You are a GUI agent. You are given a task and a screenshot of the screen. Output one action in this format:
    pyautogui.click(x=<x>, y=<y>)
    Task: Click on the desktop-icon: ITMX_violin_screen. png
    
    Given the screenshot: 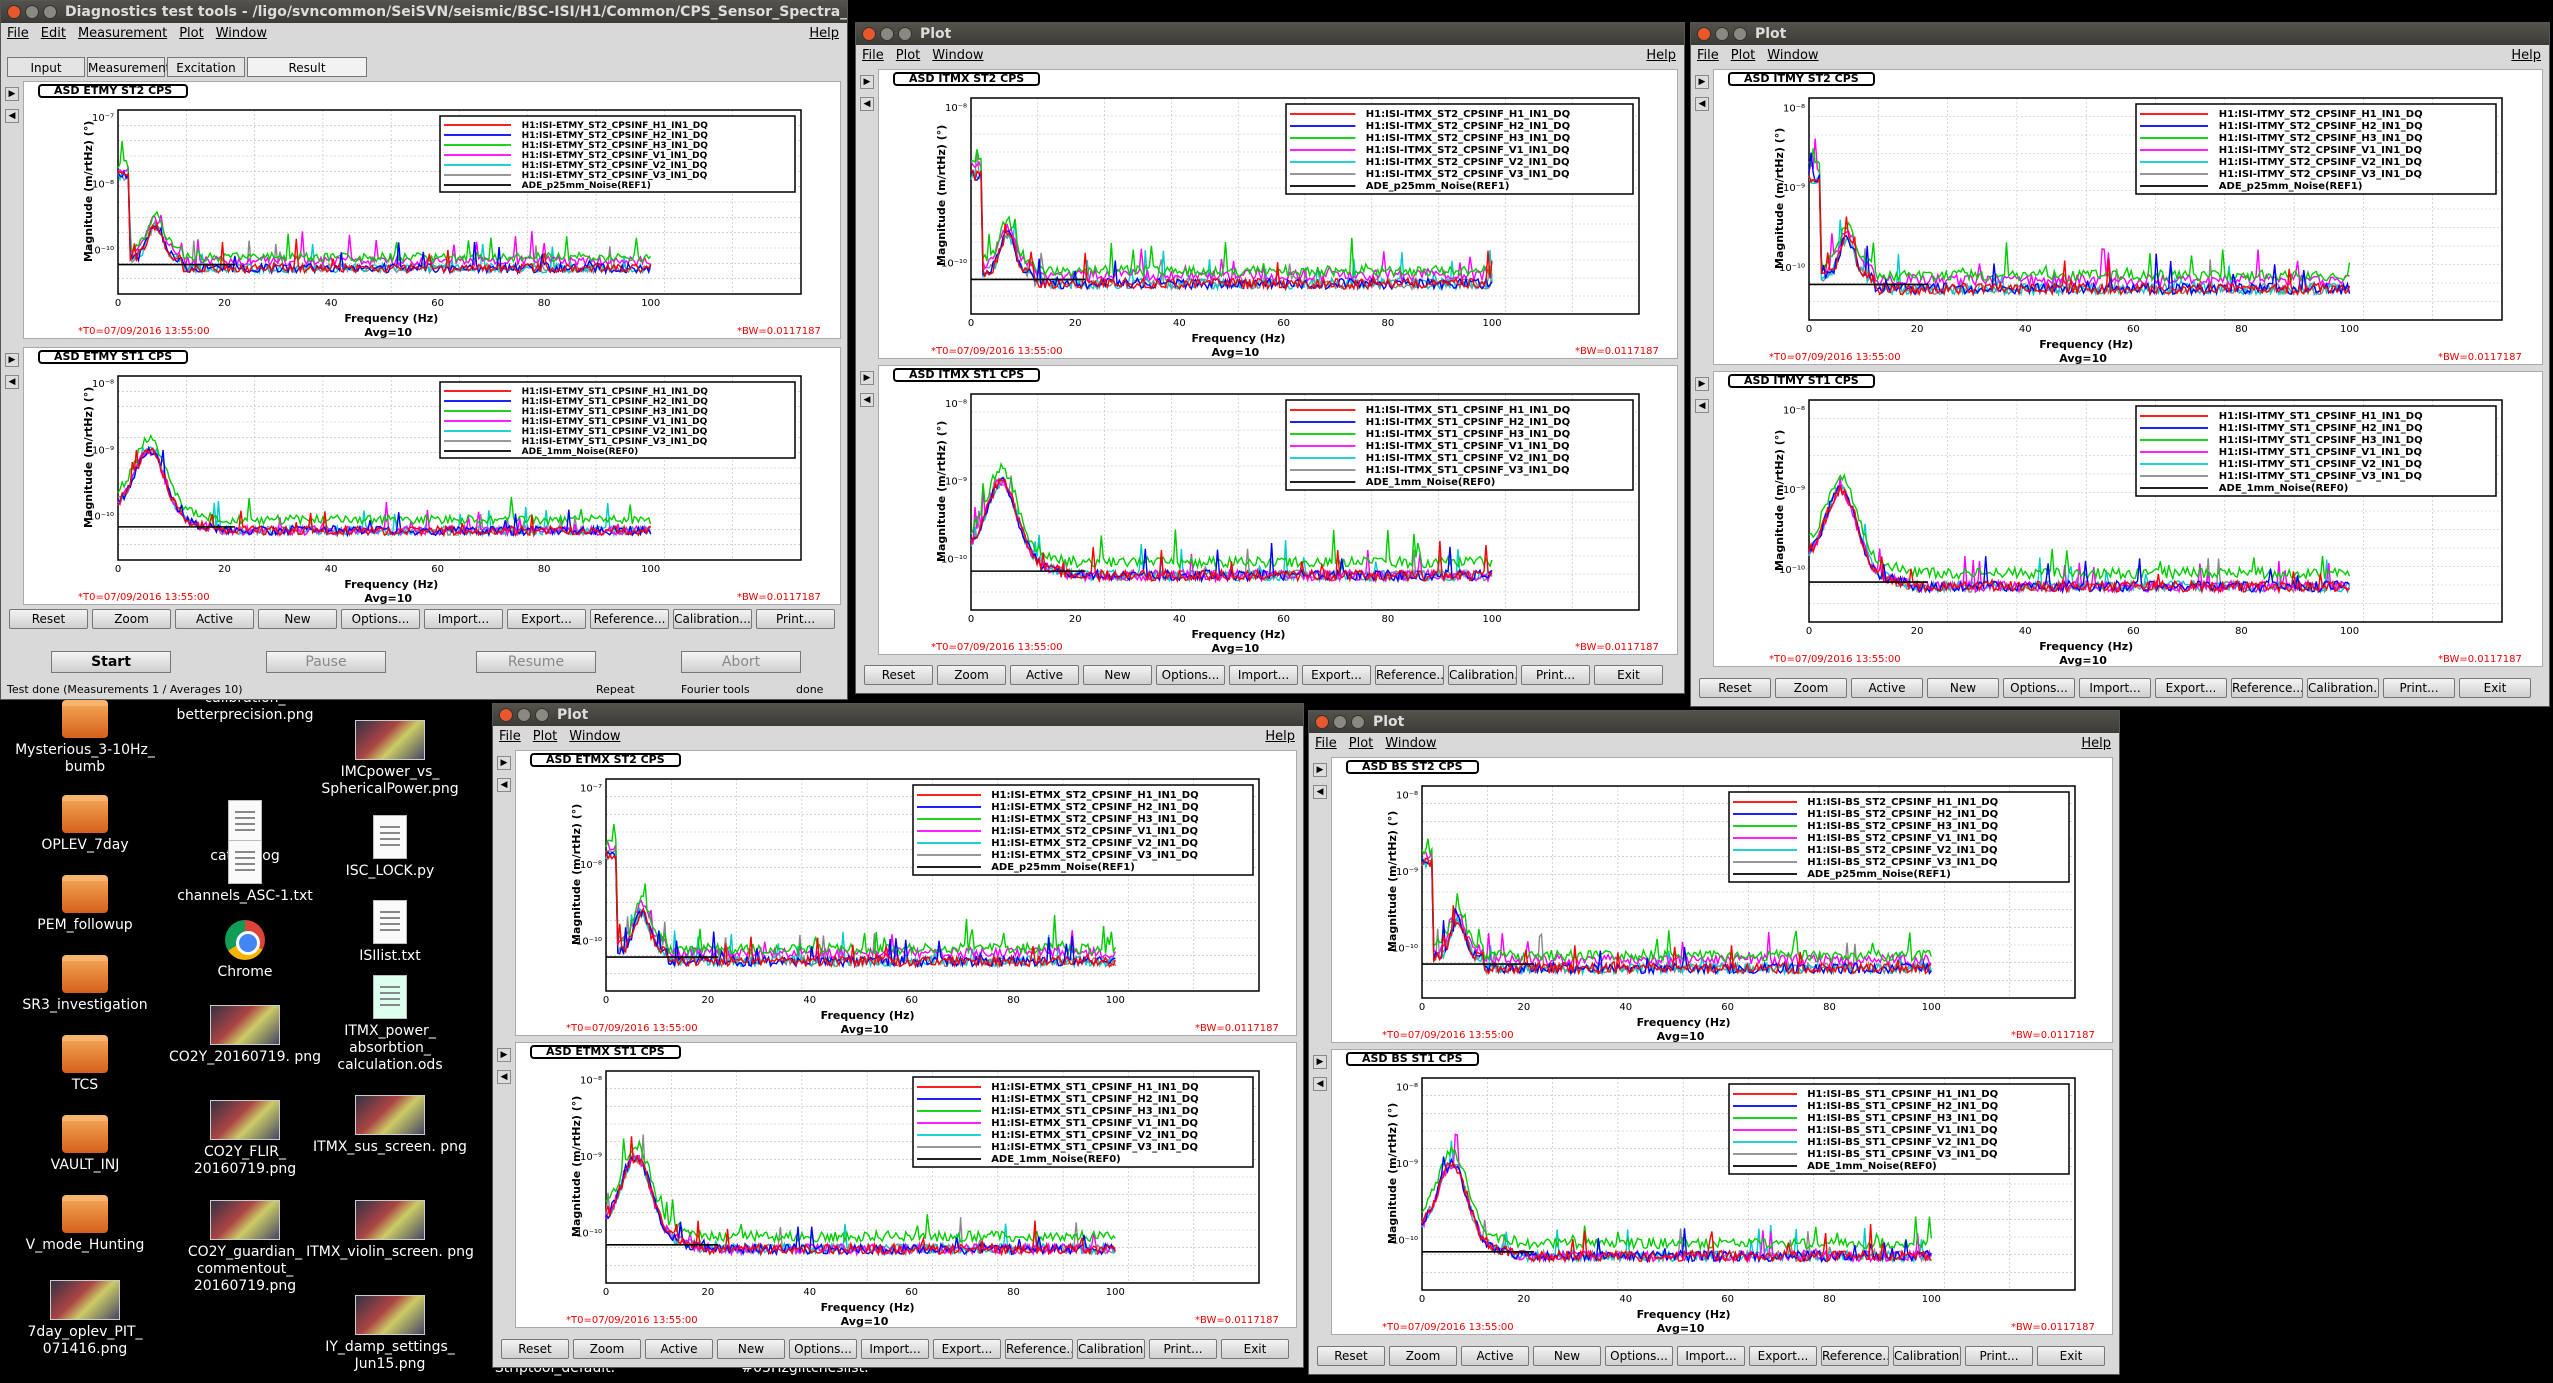 What is the action you would take?
    pyautogui.click(x=390, y=1230)
    